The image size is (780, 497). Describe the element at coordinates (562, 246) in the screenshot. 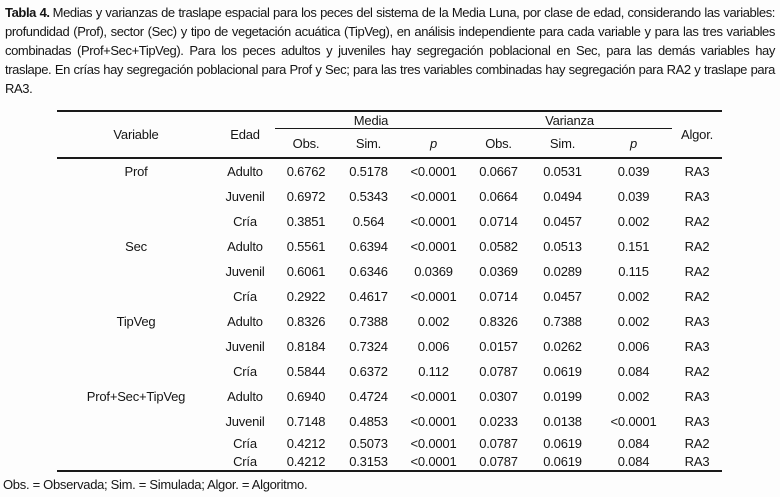

I see `cell-v-sim: 0.0513` at that location.